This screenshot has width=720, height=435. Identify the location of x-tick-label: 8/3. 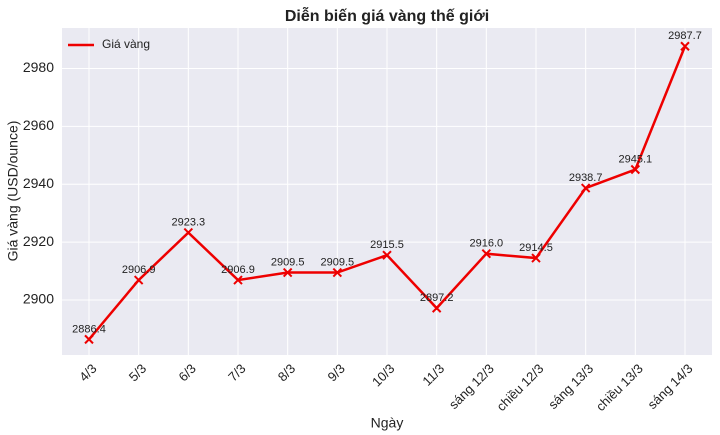
(286, 372).